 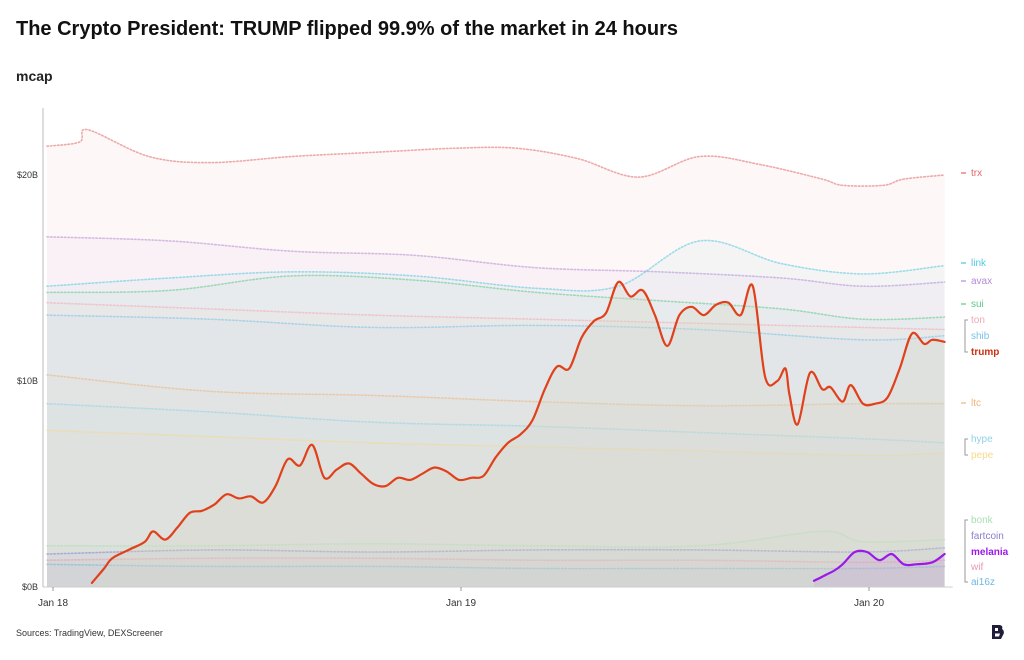 What do you see at coordinates (496, 157) in the screenshot?
I see `series-line-trx` at bounding box center [496, 157].